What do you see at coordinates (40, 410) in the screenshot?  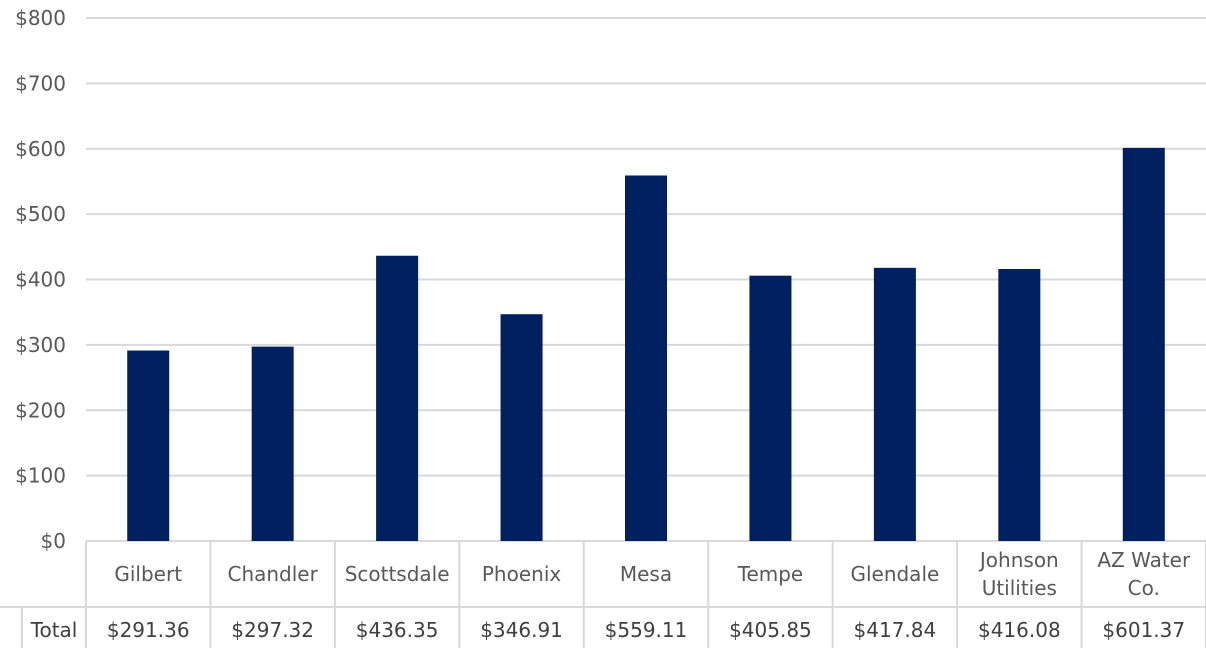 I see `y-tick-label: $200` at bounding box center [40, 410].